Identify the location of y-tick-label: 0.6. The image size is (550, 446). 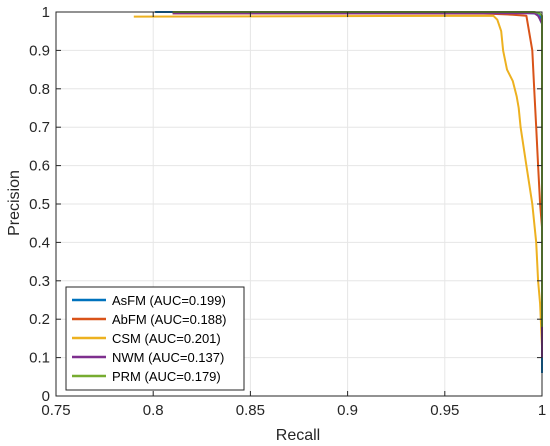
(39, 166).